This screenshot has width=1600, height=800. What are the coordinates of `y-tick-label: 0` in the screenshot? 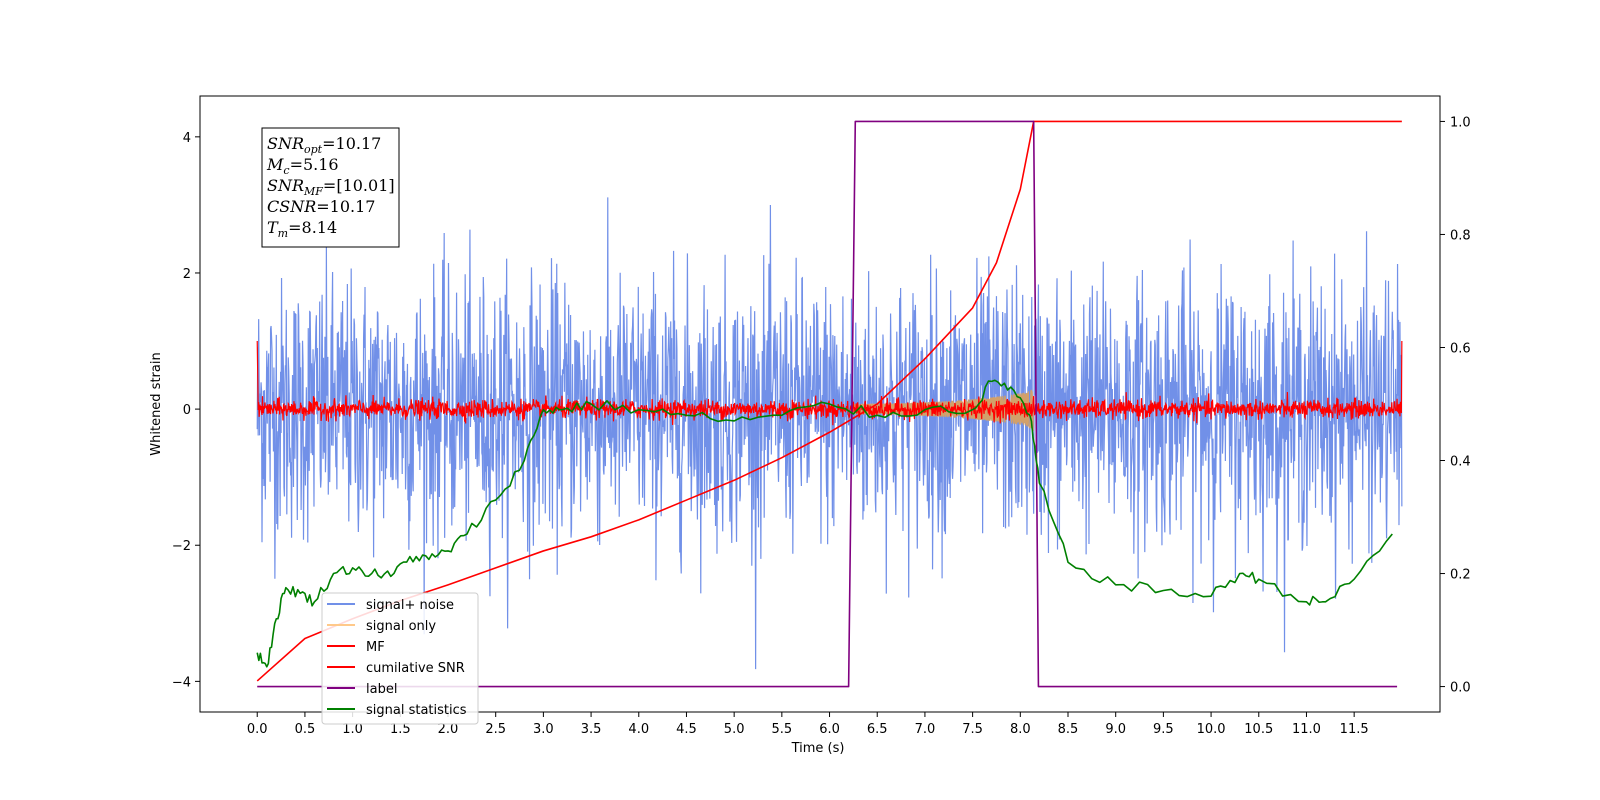 It's located at (187, 410).